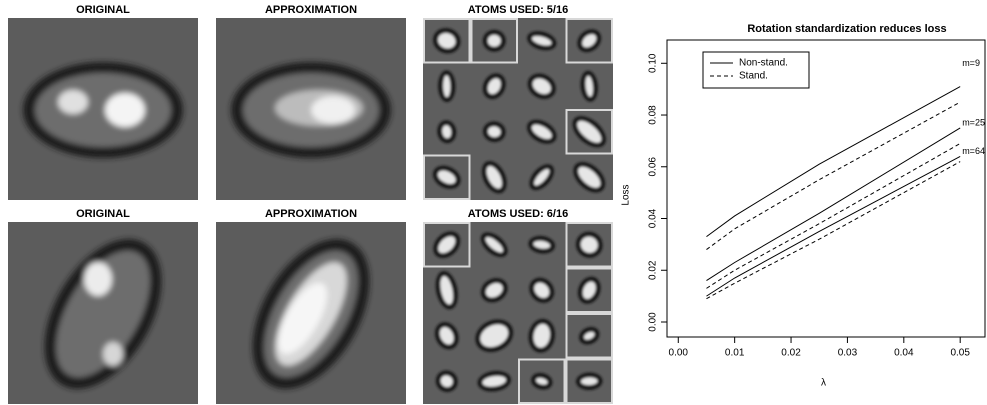 This screenshot has width=987, height=405. What do you see at coordinates (653, 115) in the screenshot?
I see `y-tick-label: 0.08` at bounding box center [653, 115].